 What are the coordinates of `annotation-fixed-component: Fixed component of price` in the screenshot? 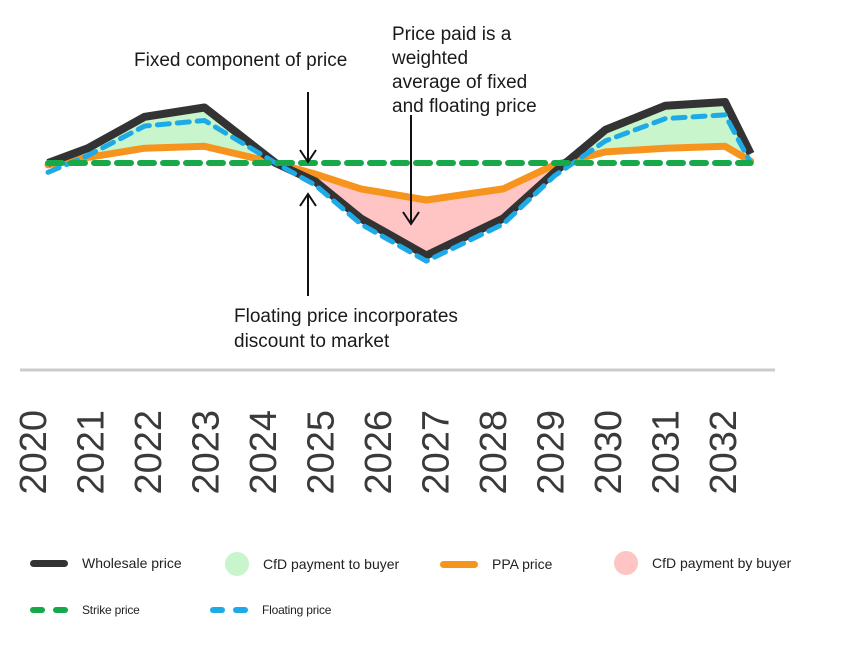 It's located at (240, 60).